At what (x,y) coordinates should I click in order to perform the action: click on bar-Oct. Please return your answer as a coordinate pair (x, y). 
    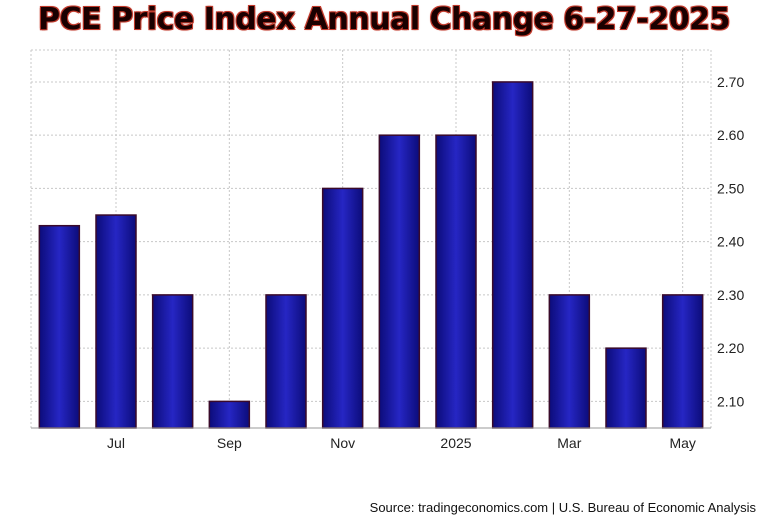
    Looking at the image, I should click on (286, 361).